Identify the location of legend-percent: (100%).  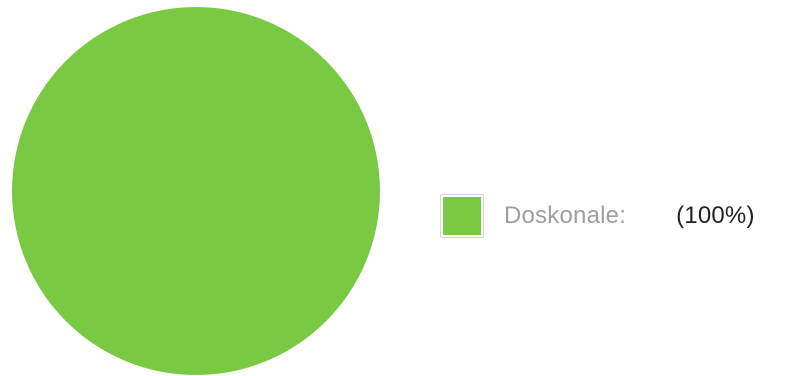
(715, 215).